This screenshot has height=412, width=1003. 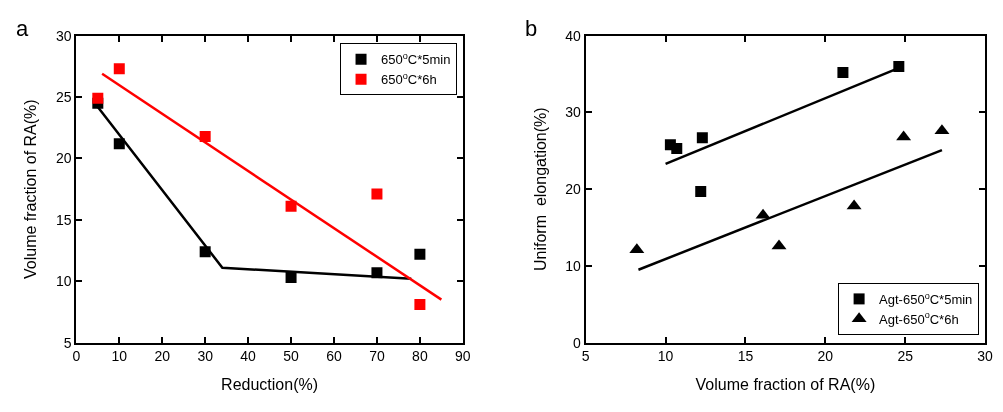 What do you see at coordinates (919, 318) in the screenshot?
I see `legend-label: Agt-650$^{o}$C*6h` at bounding box center [919, 318].